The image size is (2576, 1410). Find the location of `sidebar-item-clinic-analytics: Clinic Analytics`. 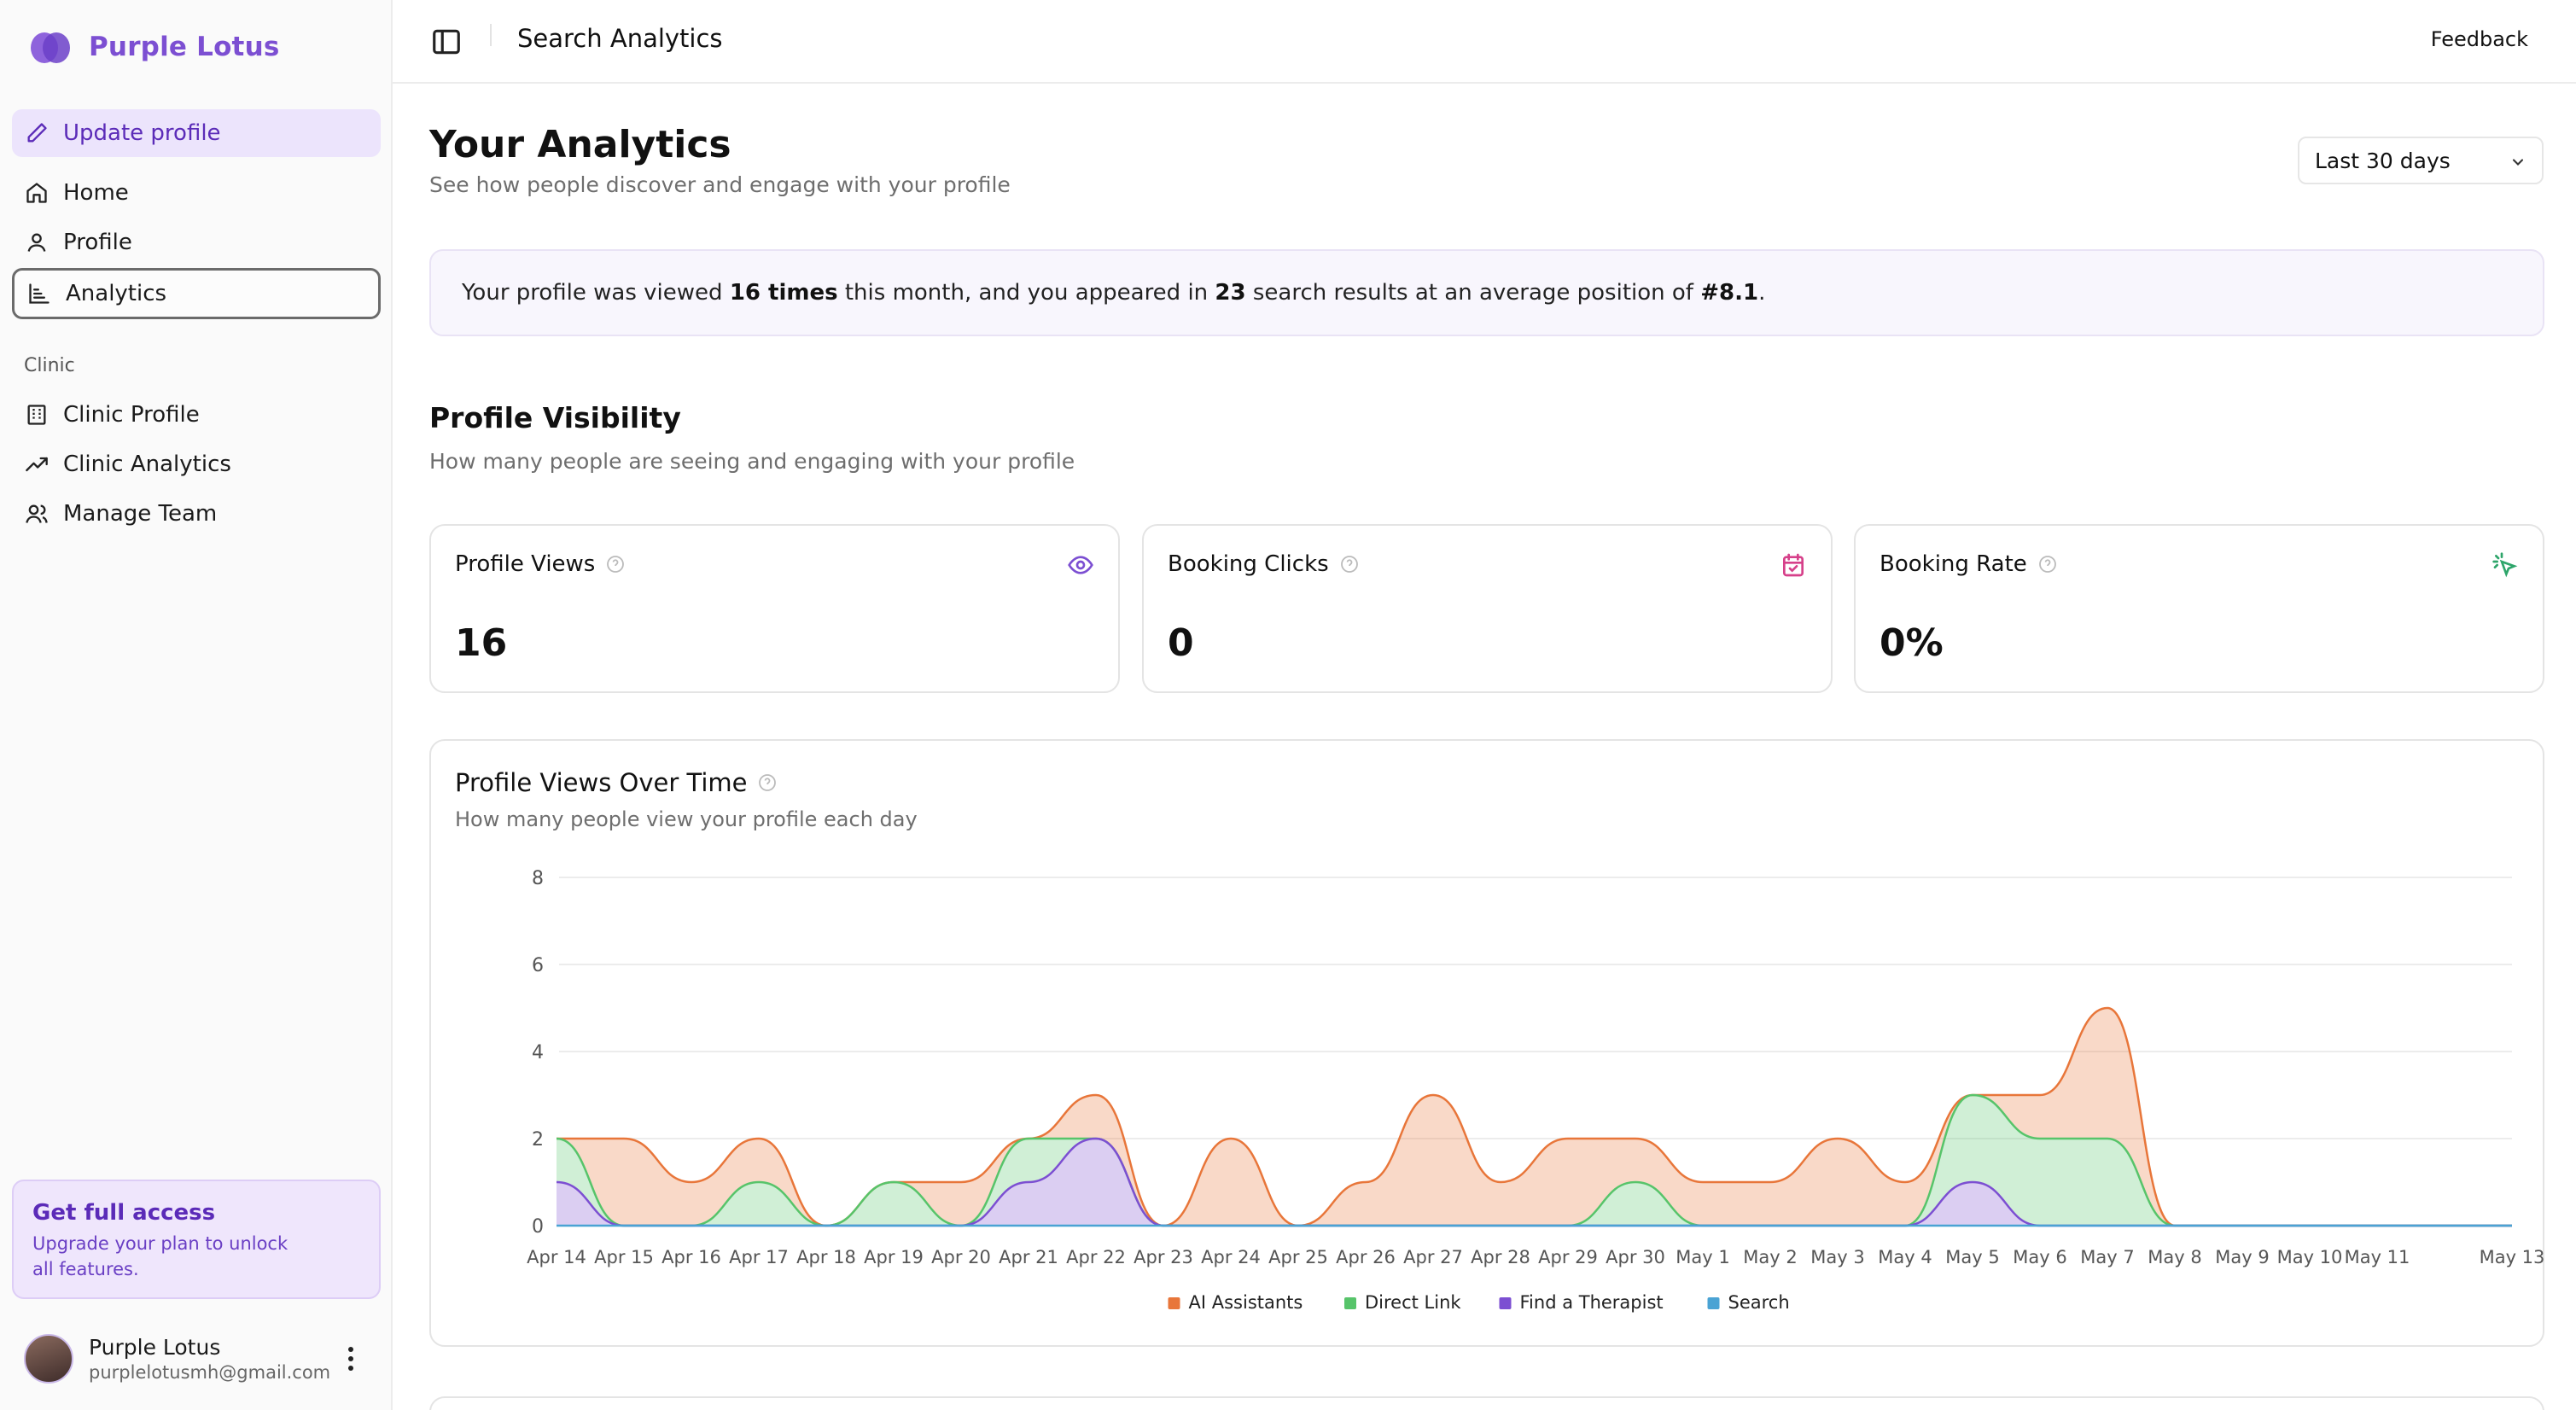

sidebar-item-clinic-analytics: Clinic Analytics is located at coordinates (196, 464).